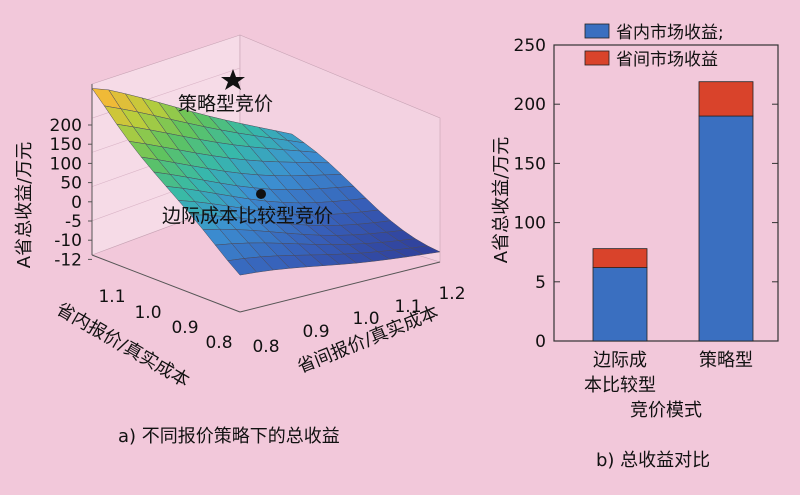 The width and height of the screenshot is (800, 495). I want to click on legend-swatch-intra, so click(597, 31).